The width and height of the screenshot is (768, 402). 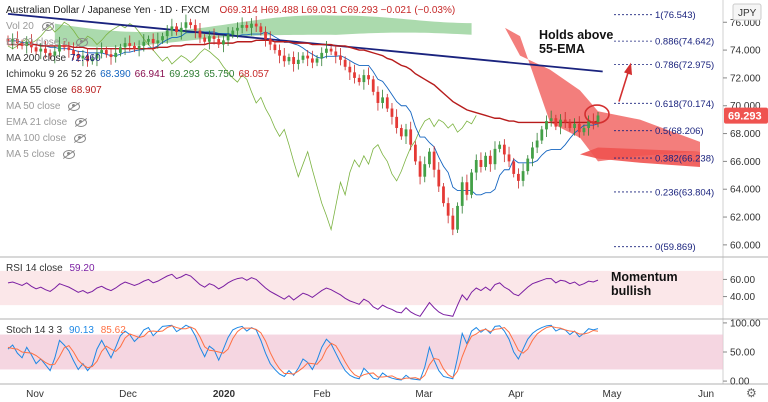 What do you see at coordinates (33, 106) in the screenshot?
I see `ma50-indicator: MA 50 close` at bounding box center [33, 106].